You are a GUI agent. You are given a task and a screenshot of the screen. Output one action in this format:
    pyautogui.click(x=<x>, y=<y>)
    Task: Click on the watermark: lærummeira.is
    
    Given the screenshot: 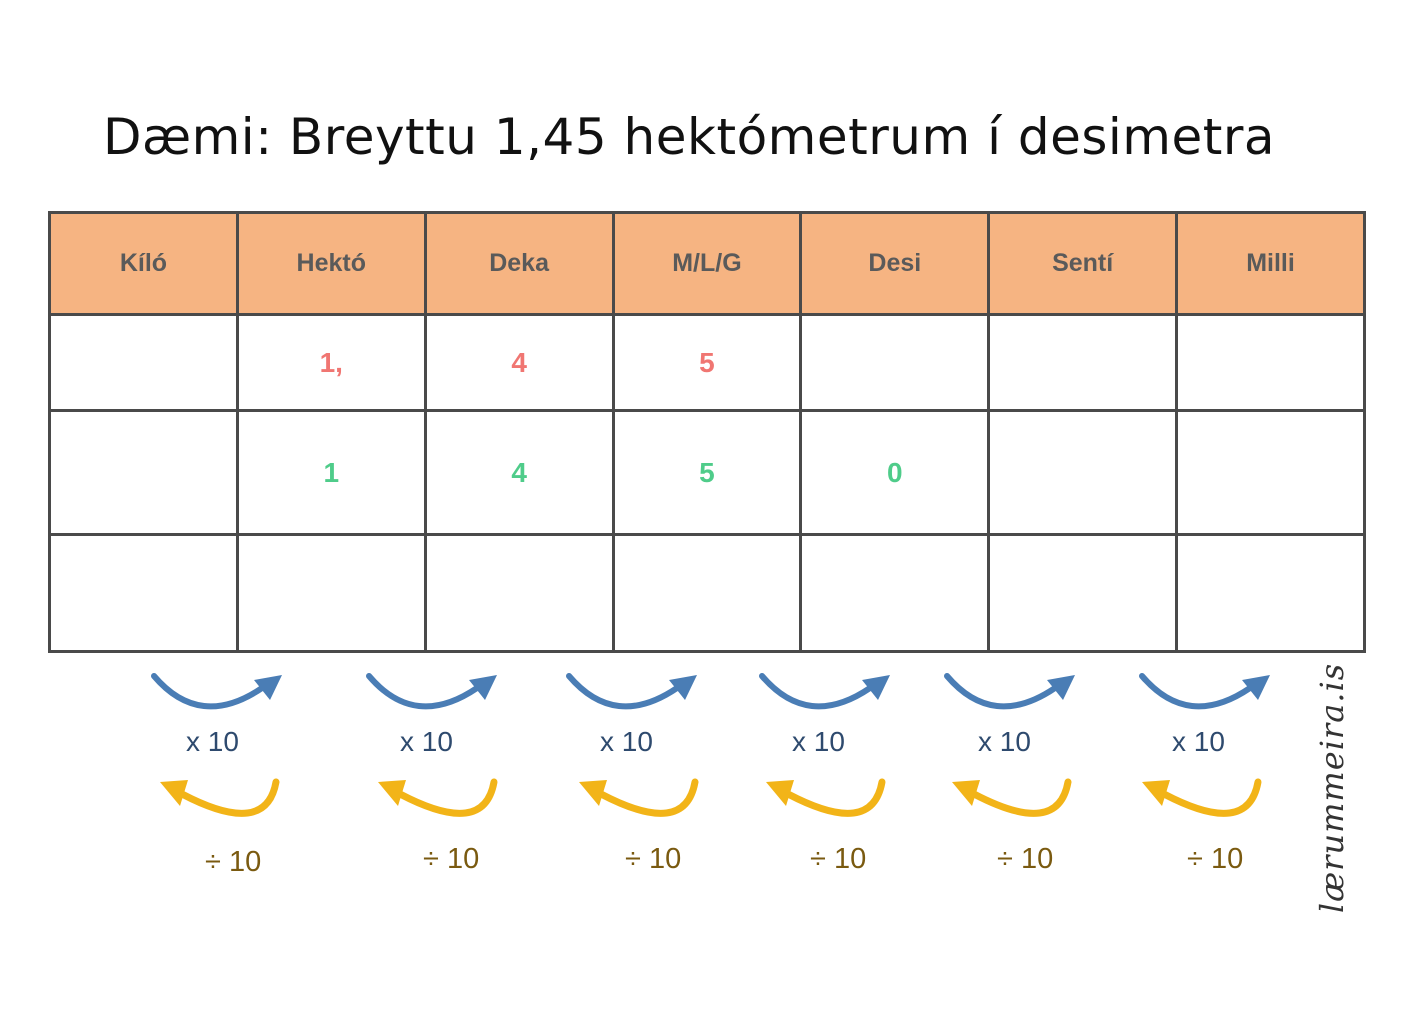 What is the action you would take?
    pyautogui.click(x=1332, y=787)
    